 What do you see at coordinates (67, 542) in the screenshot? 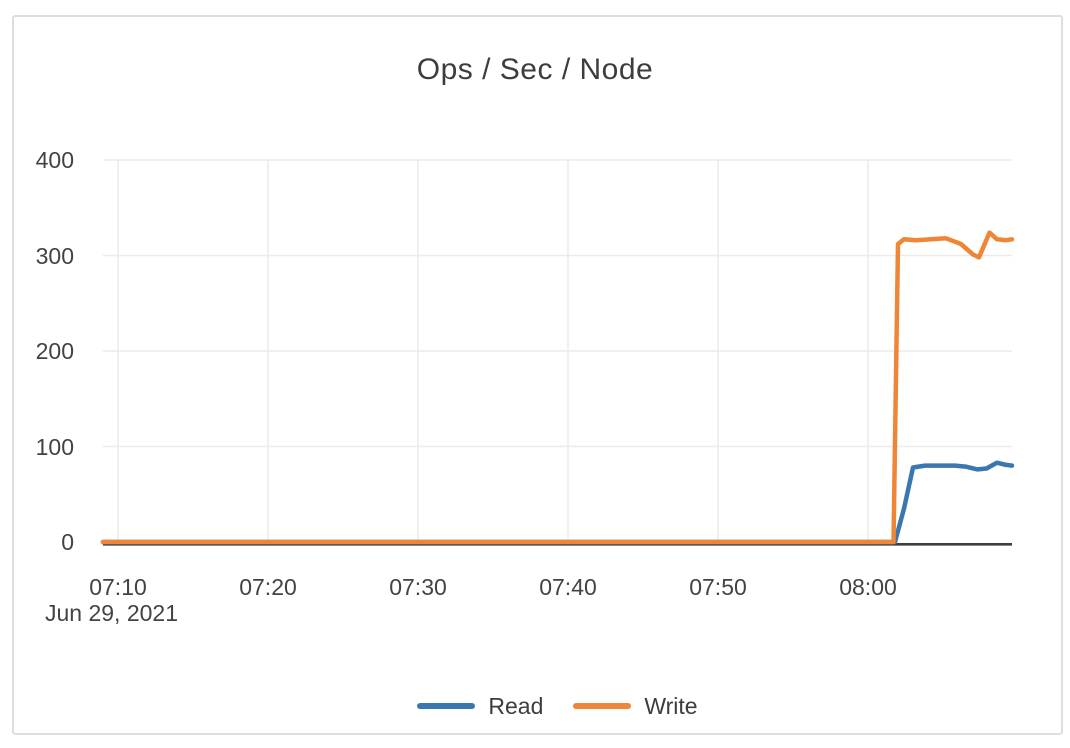
I see `y-axis-tick-label: 0` at bounding box center [67, 542].